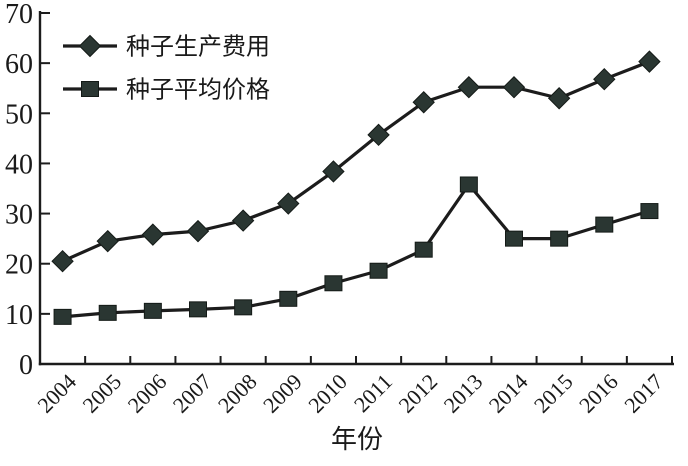 This screenshot has height=466, width=688. Describe the element at coordinates (373, 393) in the screenshot. I see `x-tick-label: 2011` at that location.